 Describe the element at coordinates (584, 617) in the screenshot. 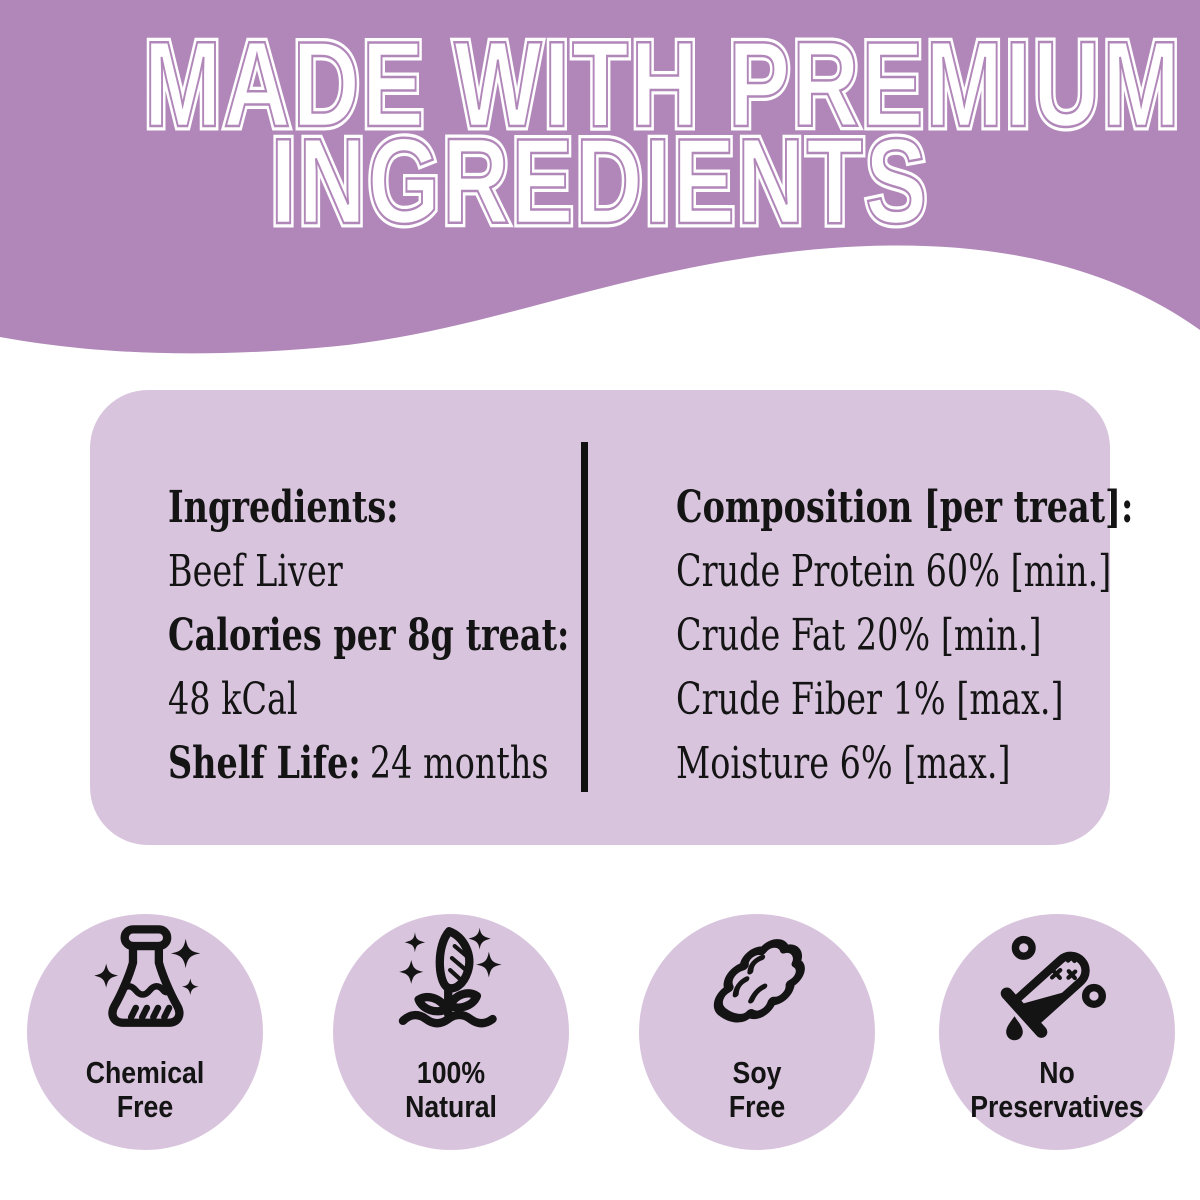

I see `card-divider` at that location.